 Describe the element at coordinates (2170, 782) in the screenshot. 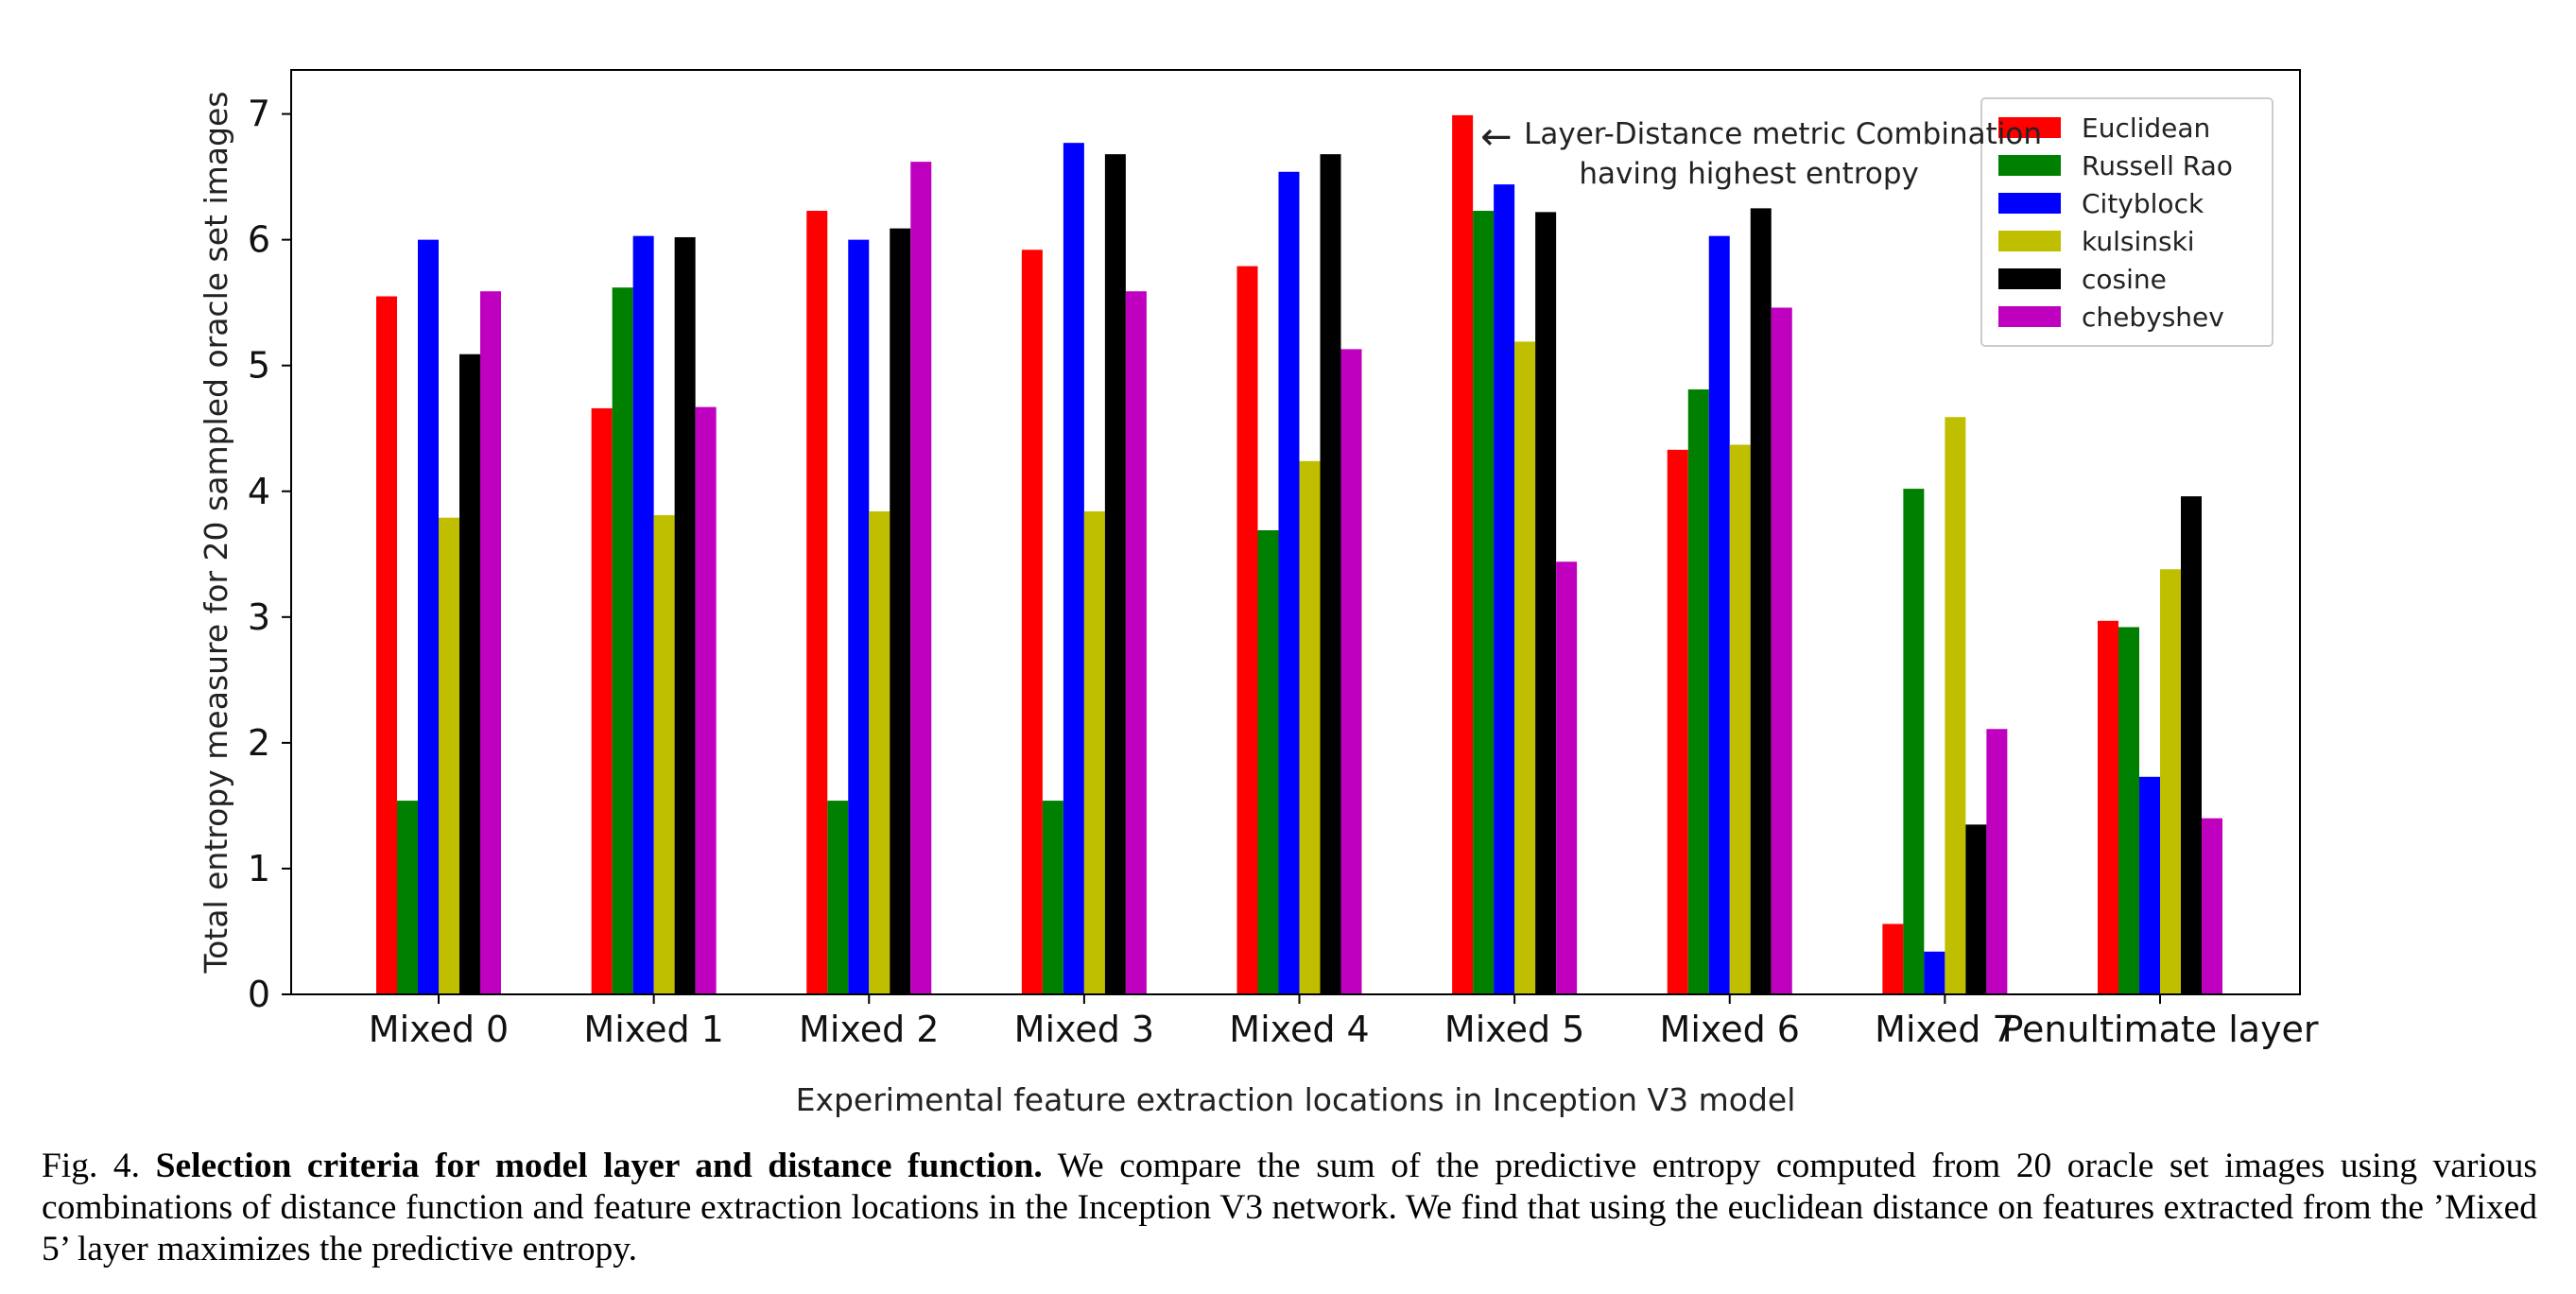

I see `bar-kulsinski-penultimate-layer` at that location.